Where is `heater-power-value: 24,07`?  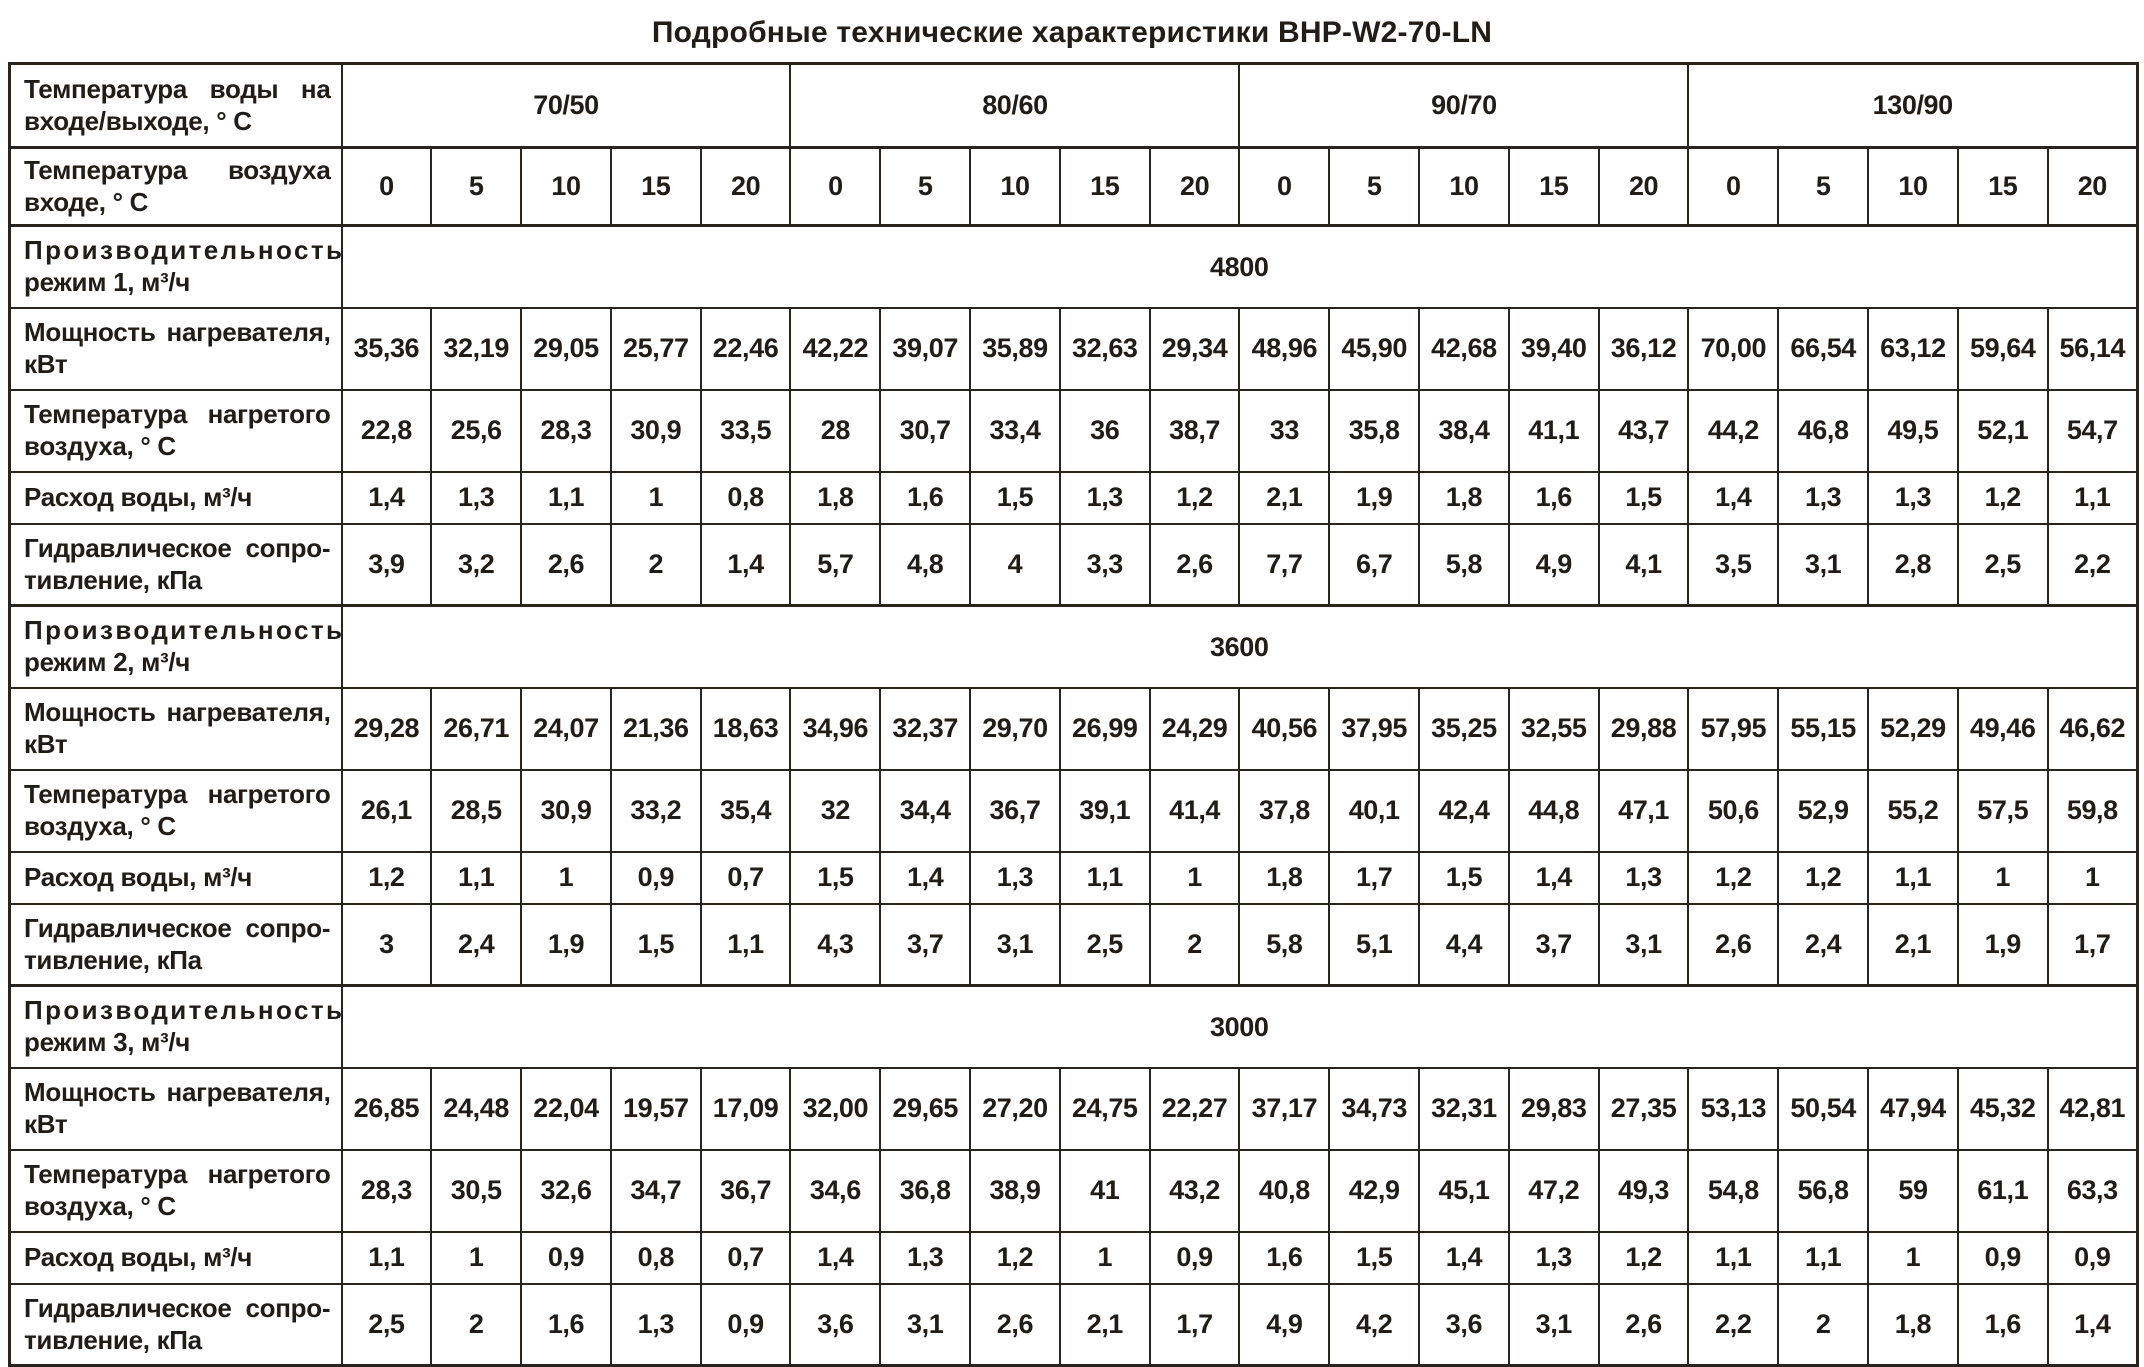 heater-power-value: 24,07 is located at coordinates (566, 728).